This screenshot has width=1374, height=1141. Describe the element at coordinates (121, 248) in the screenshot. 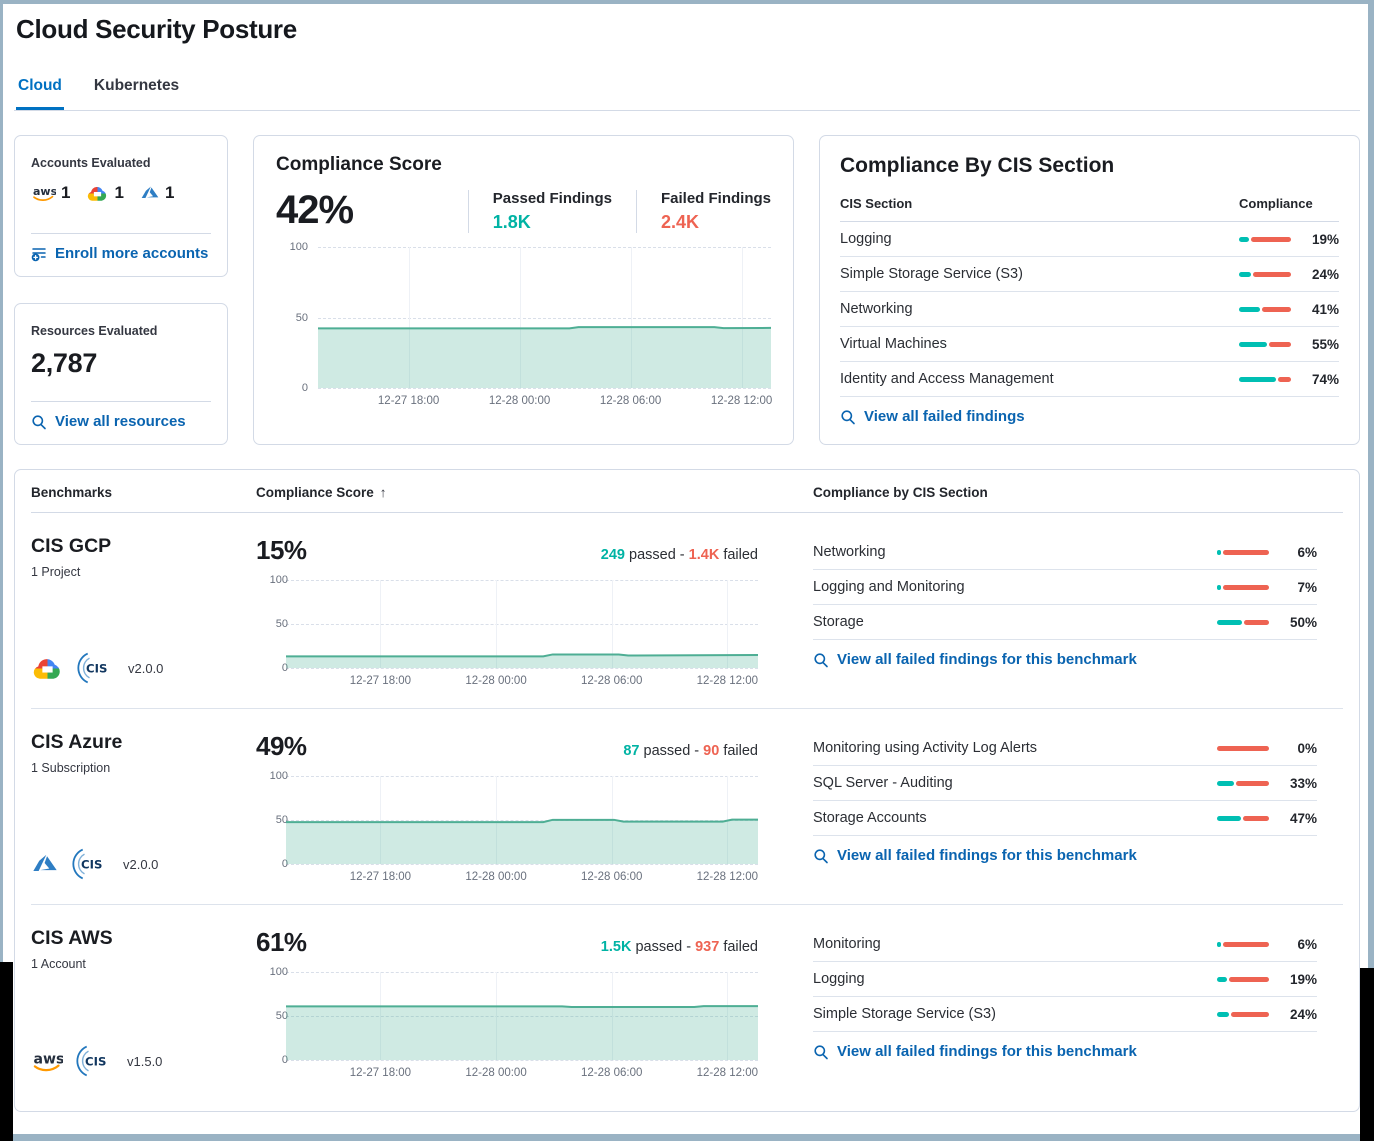

I see `enroll-more-accounts-link: Enroll more accounts` at that location.